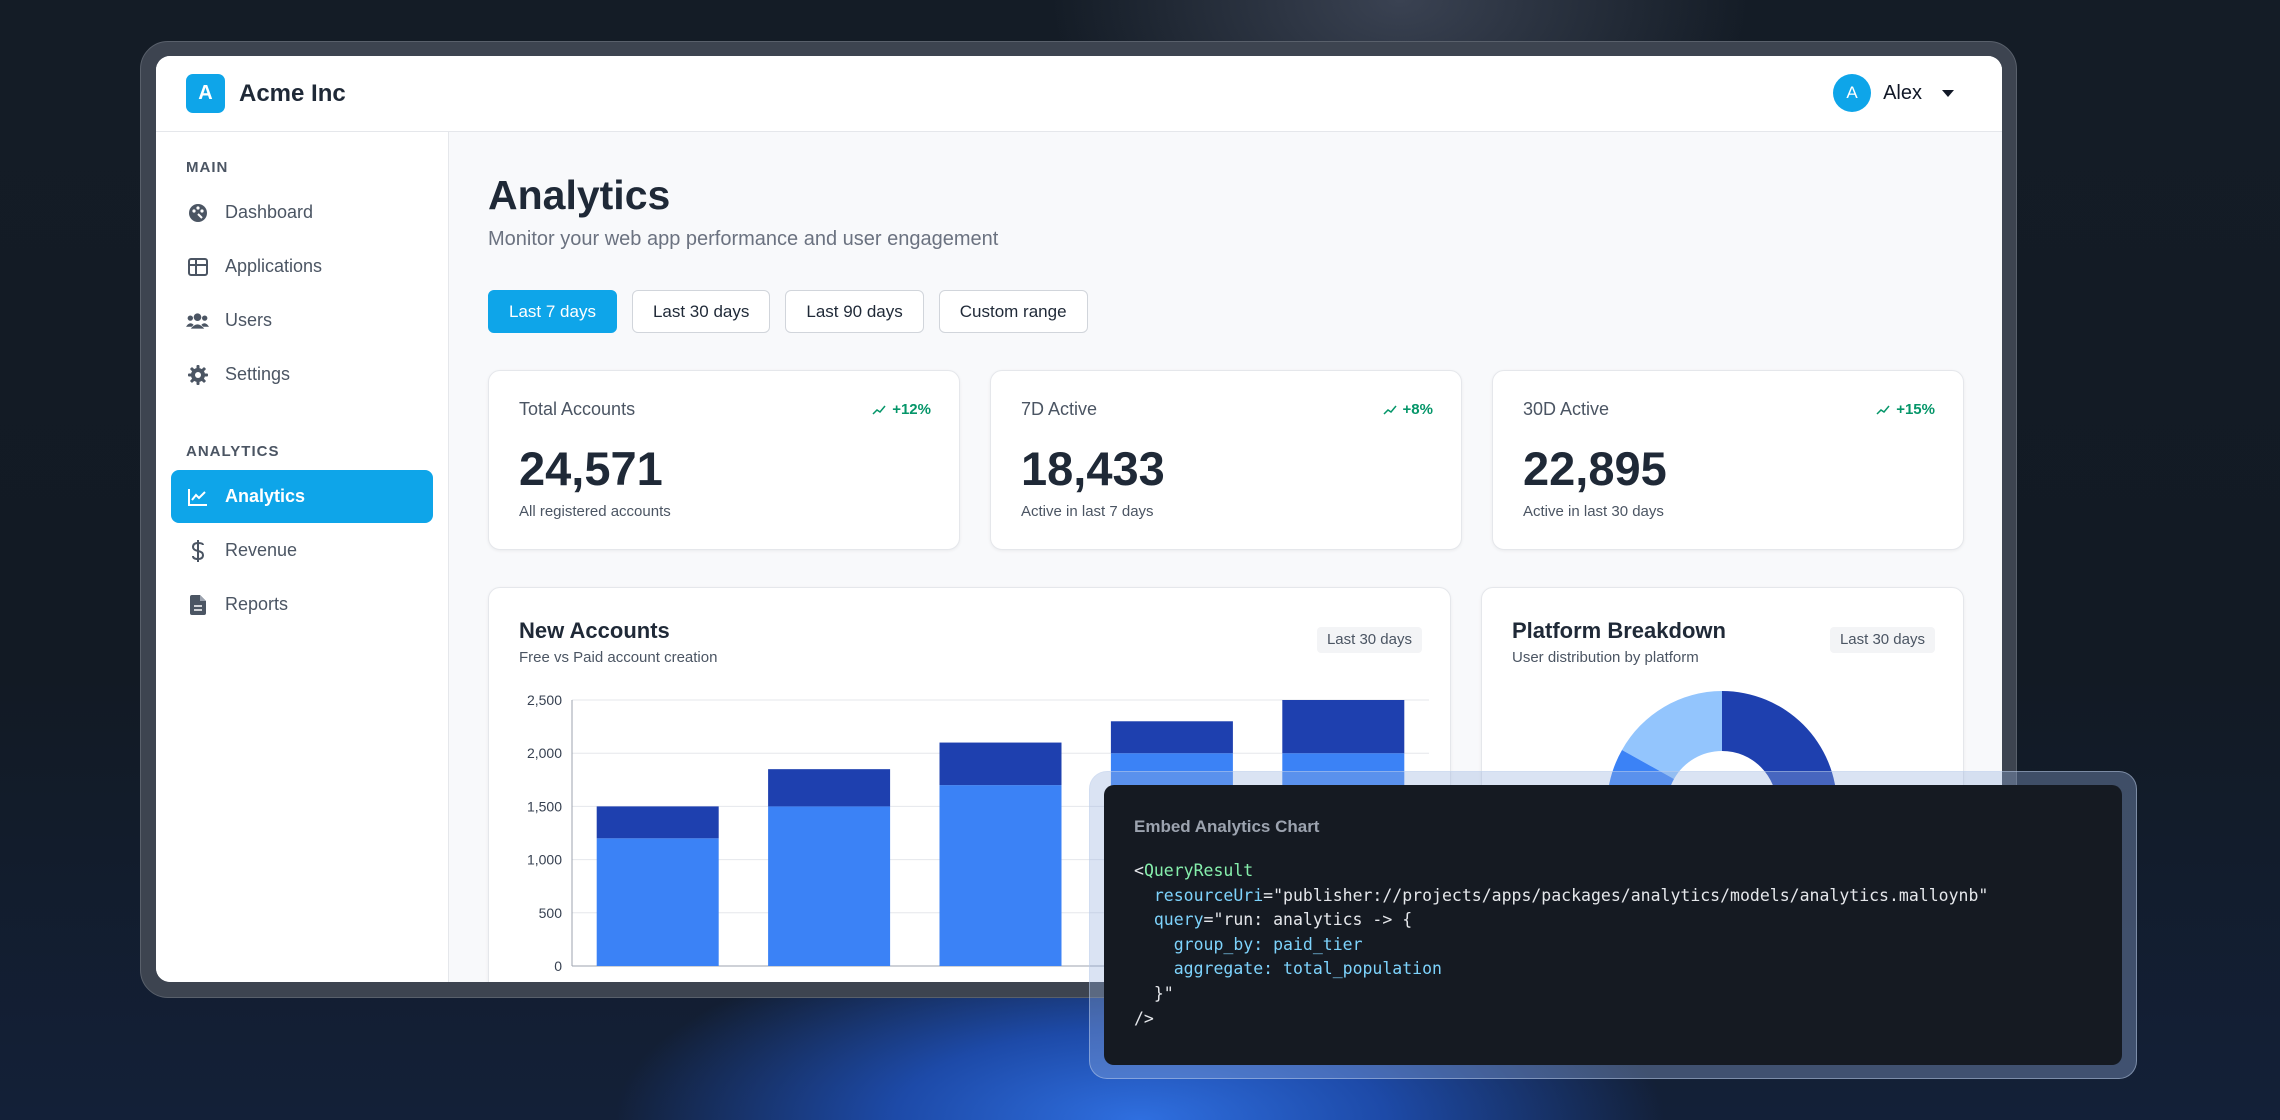 Image resolution: width=2280 pixels, height=1120 pixels. What do you see at coordinates (302, 320) in the screenshot?
I see `sidebar-item-users: Users` at bounding box center [302, 320].